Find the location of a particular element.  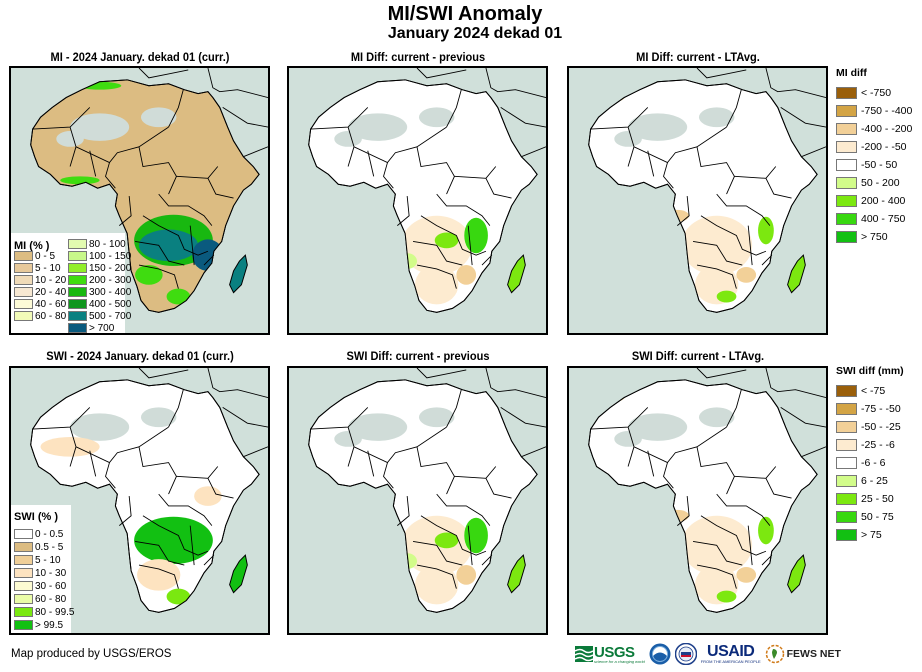

map-panel-swi-diff-ltavg is located at coordinates (697, 500).